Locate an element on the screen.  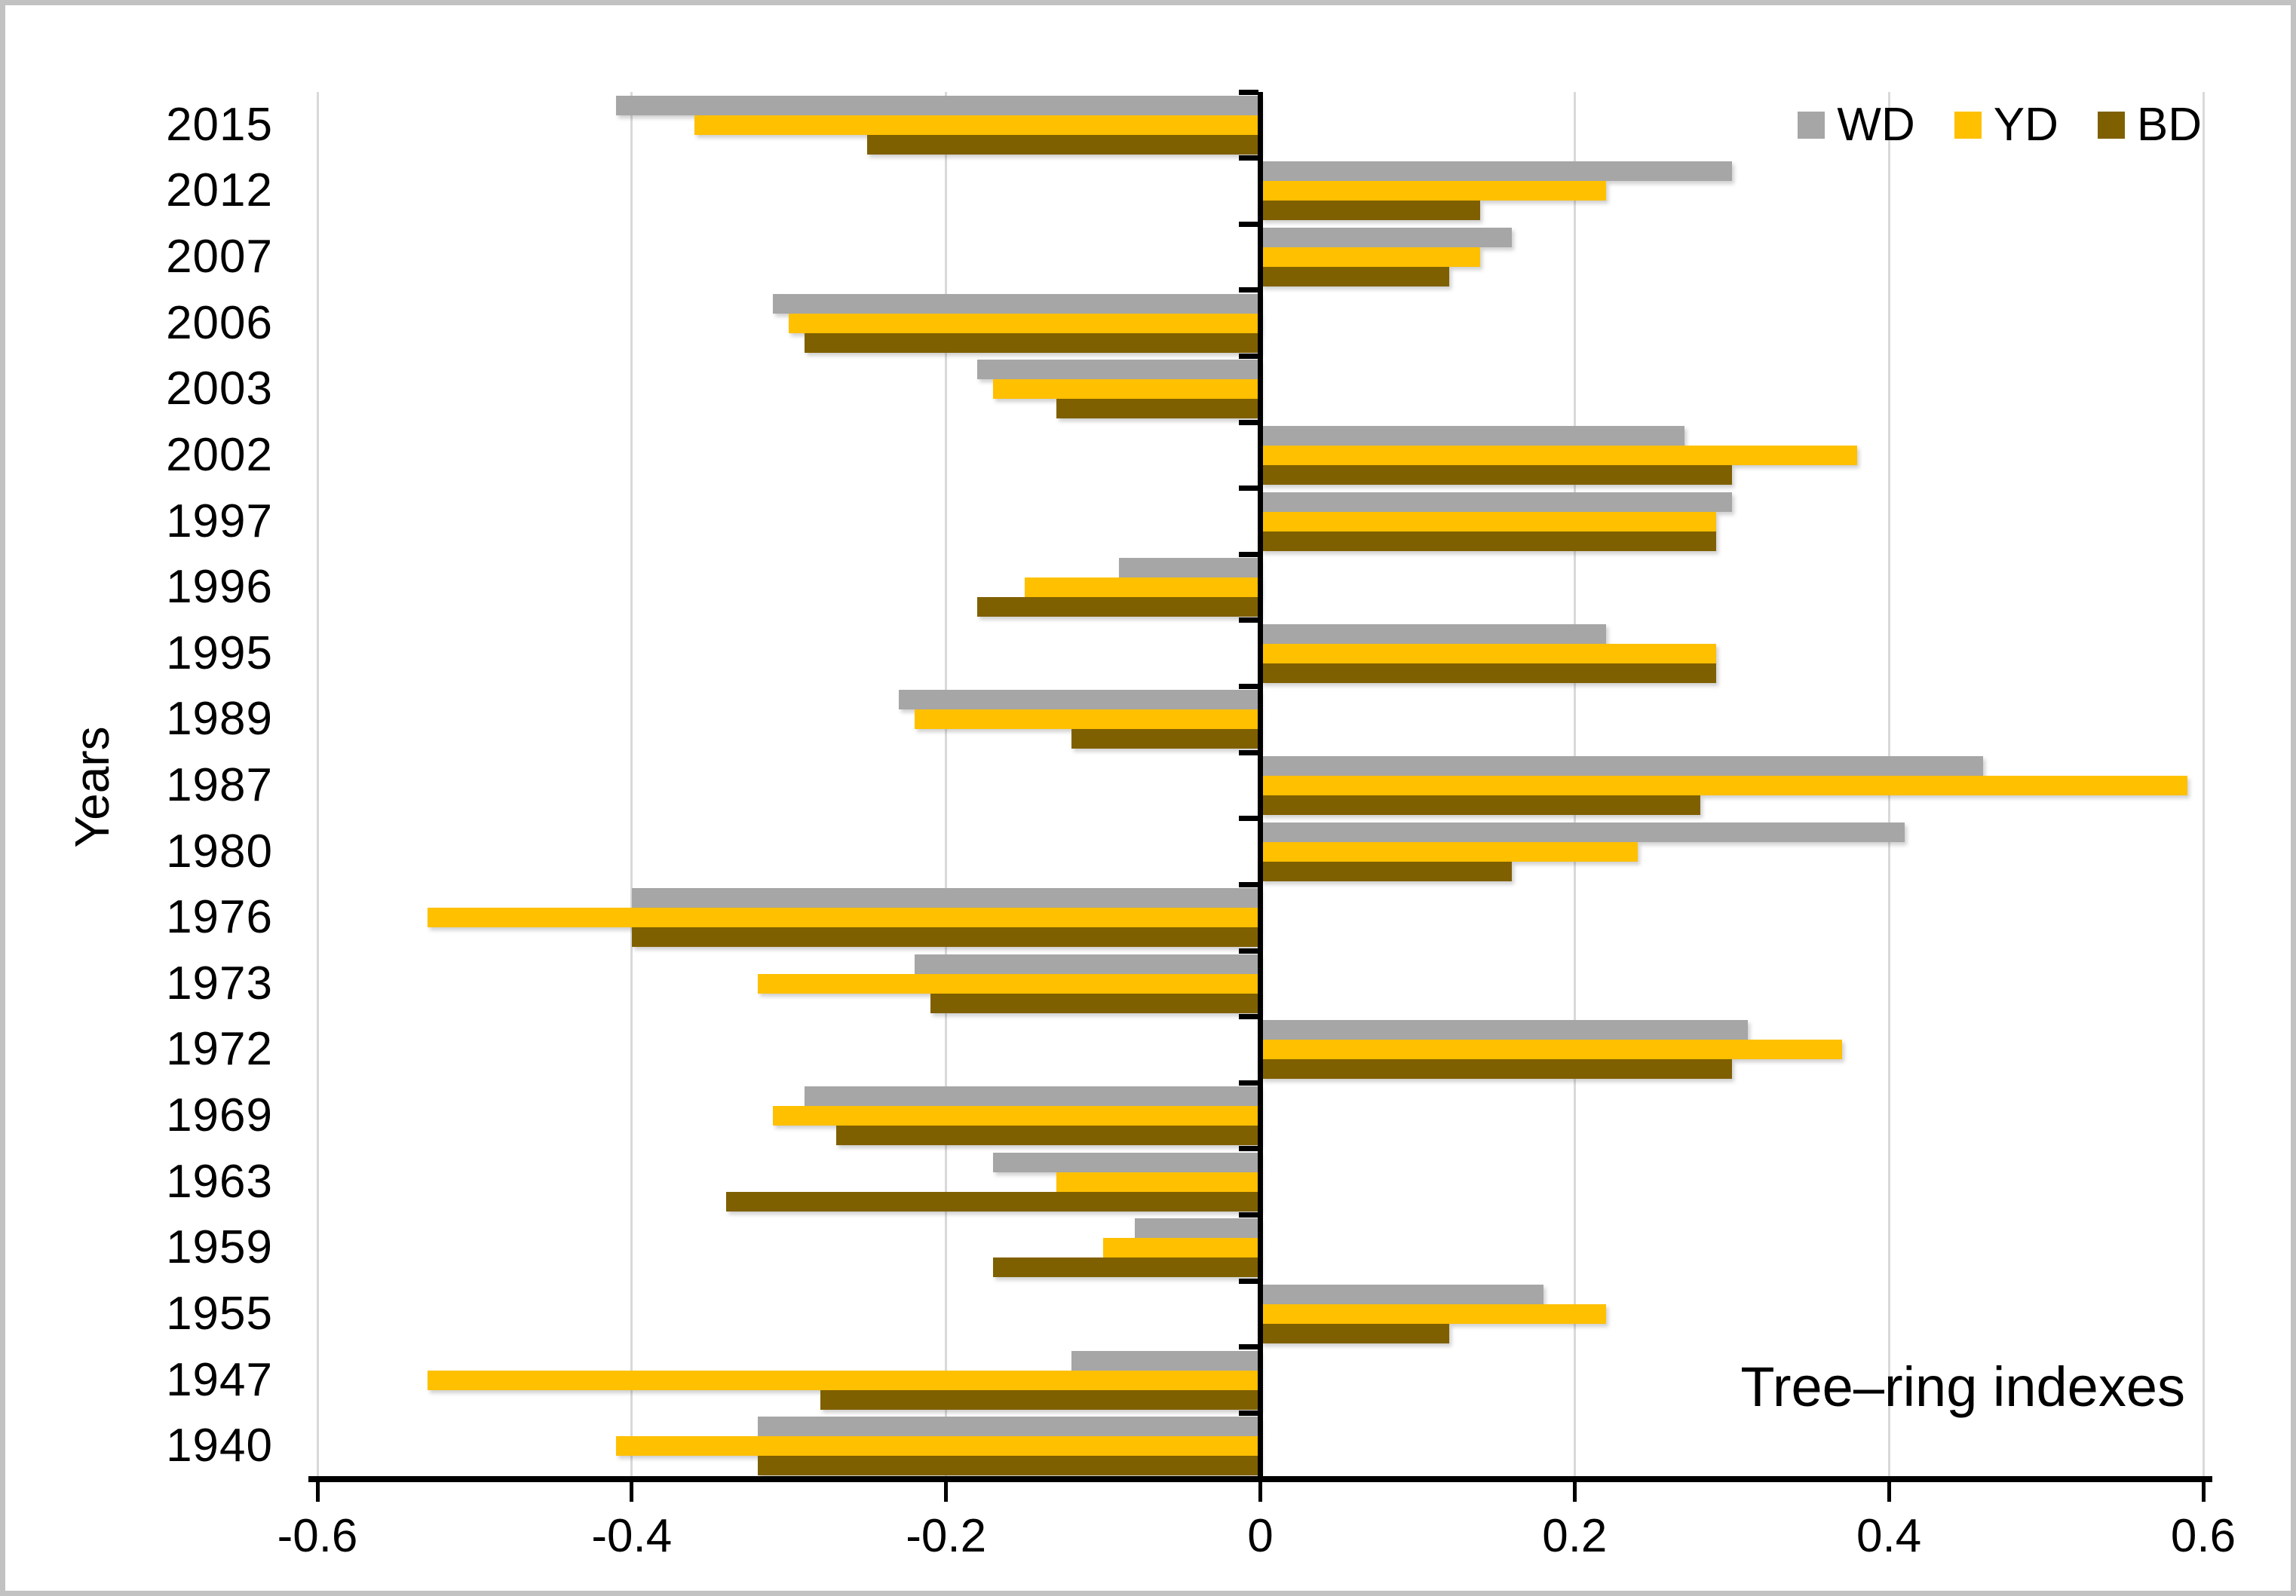
bar-bd-1995 is located at coordinates (1488, 673).